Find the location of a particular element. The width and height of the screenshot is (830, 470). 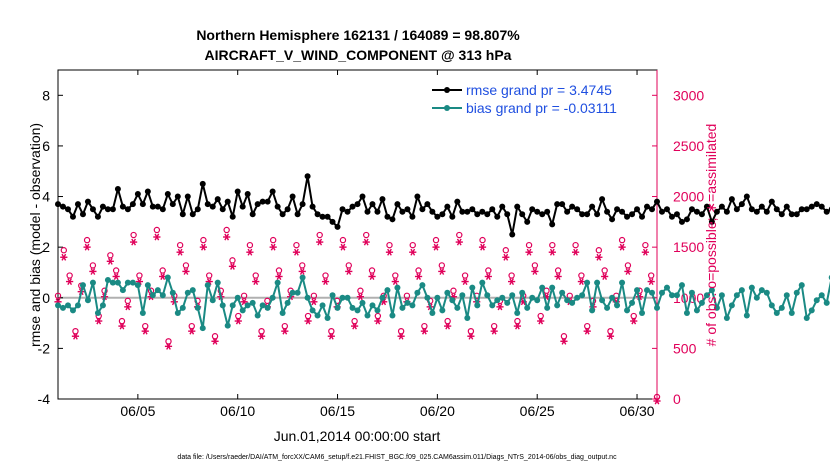

y-tick-label: 6 is located at coordinates (46, 146).